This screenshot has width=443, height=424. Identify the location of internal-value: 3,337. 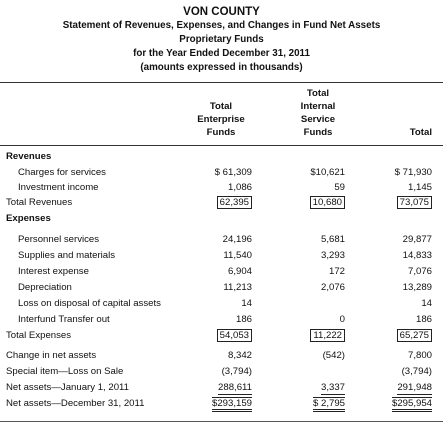
(332, 388).